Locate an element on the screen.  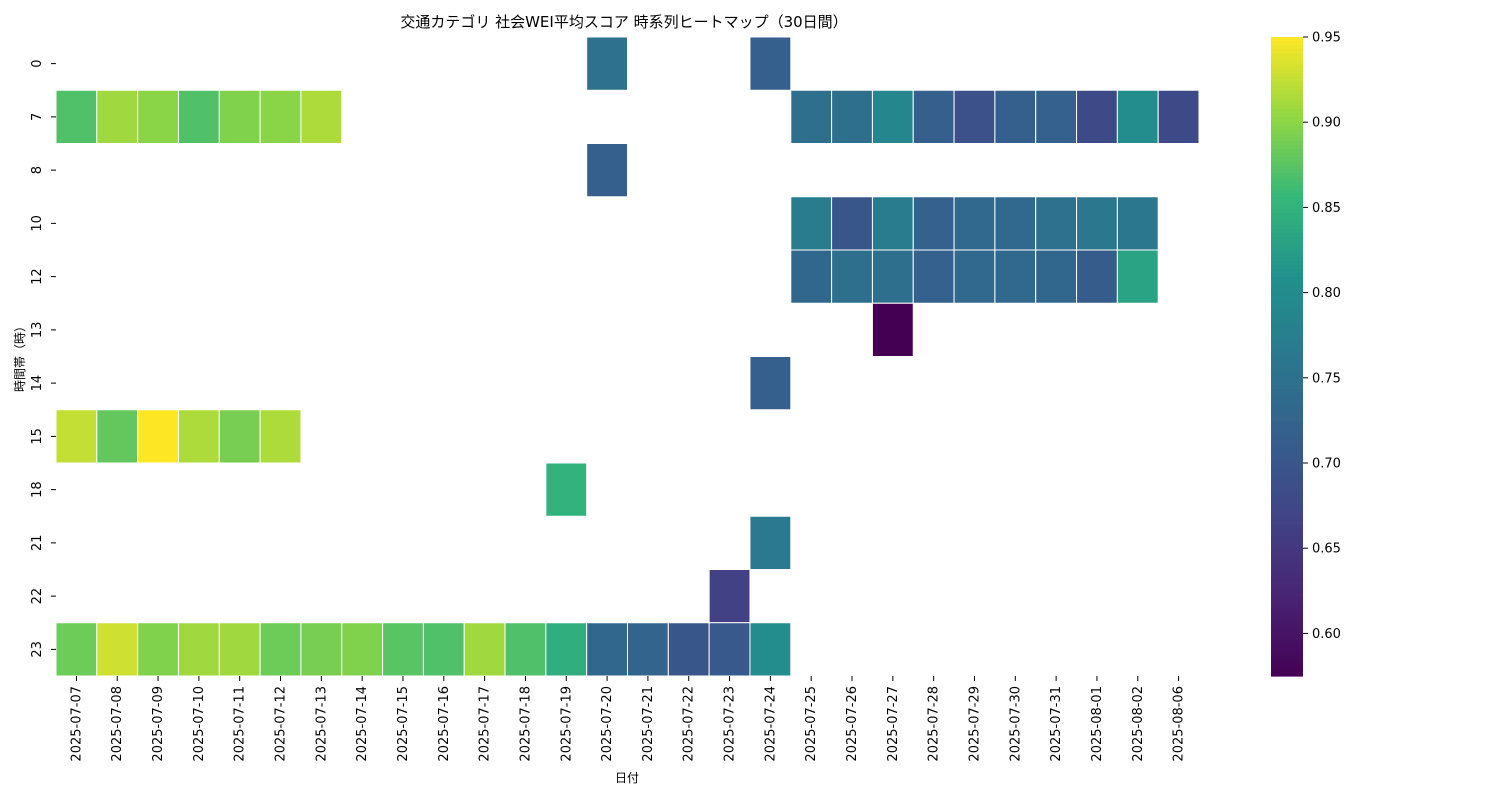
x-tick-label: 2025-07-15 is located at coordinates (403, 724).